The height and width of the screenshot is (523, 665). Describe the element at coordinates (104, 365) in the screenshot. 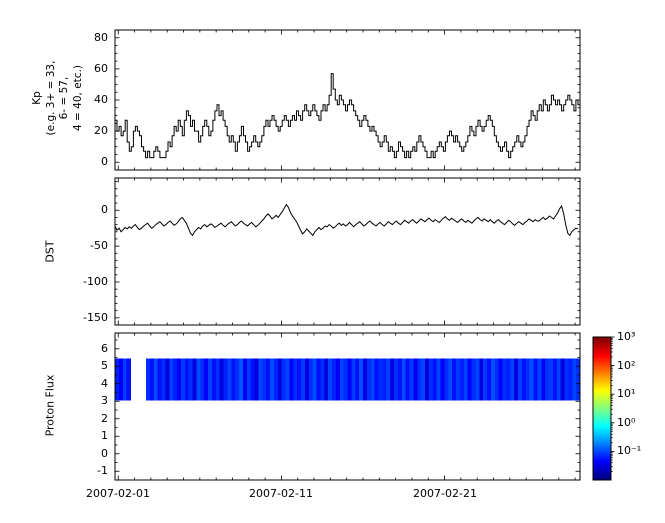

I see `proton-ytick-label: 5` at that location.